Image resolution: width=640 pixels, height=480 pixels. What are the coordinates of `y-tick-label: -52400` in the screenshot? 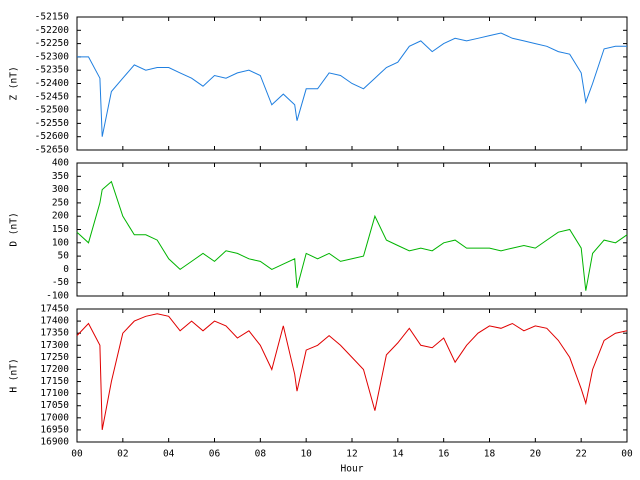 It's located at (52, 83).